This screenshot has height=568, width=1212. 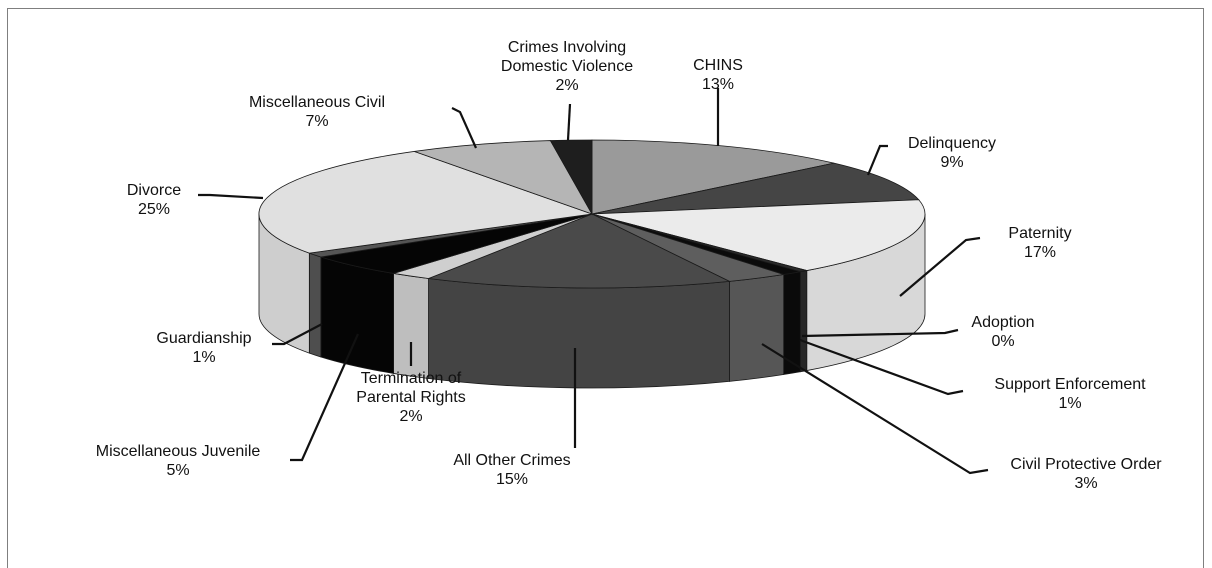 What do you see at coordinates (297, 334) in the screenshot?
I see `leader-line-guardianship` at bounding box center [297, 334].